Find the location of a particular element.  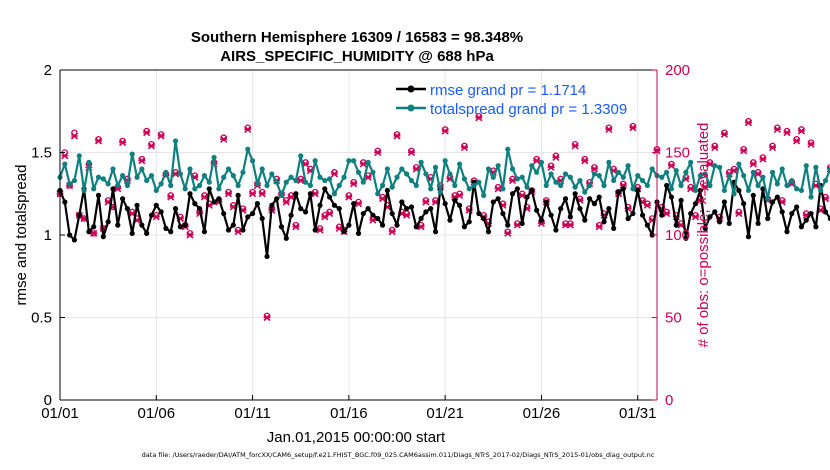

y-axis-label-right: # of obs: o=possible; ×=evaluated is located at coordinates (703, 235).